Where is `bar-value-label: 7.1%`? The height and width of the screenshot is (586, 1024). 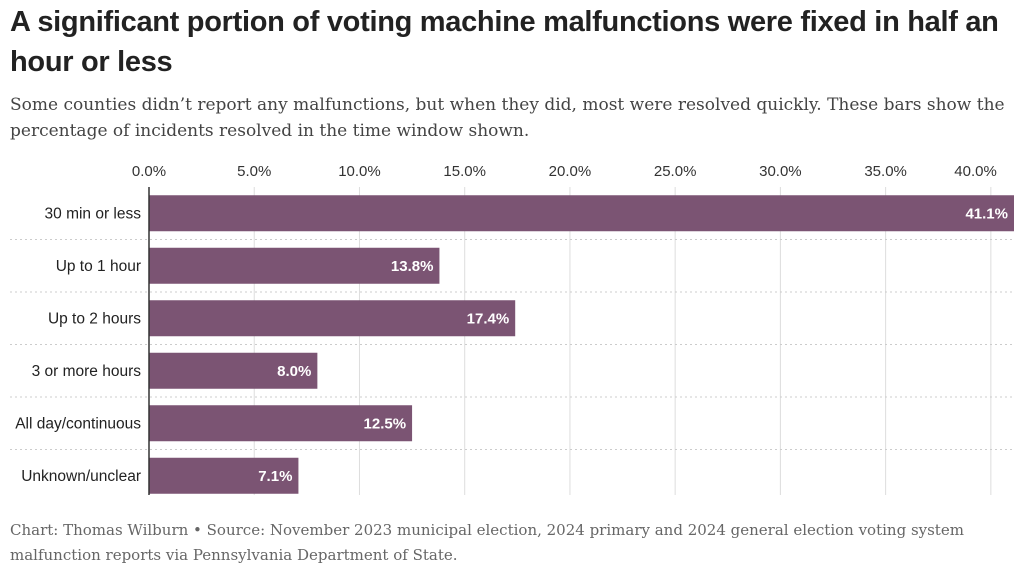
bar-value-label: 7.1% is located at coordinates (275, 476).